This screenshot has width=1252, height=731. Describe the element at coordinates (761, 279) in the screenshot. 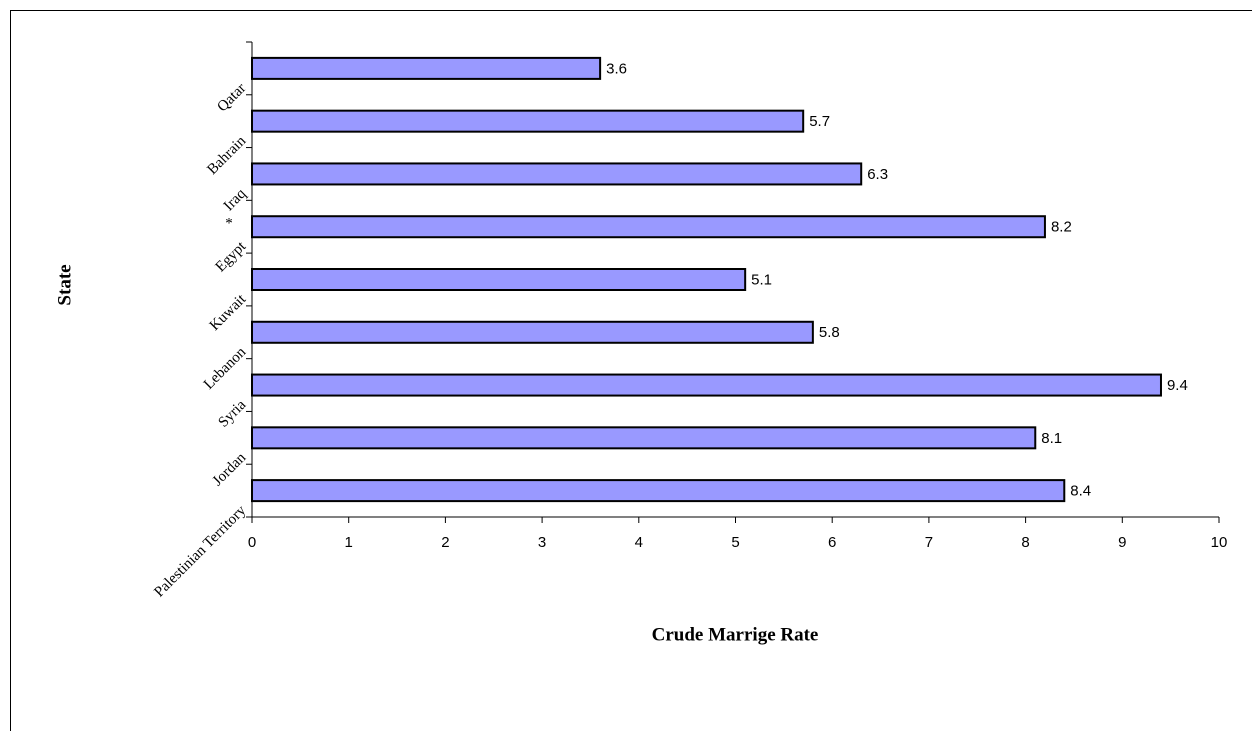

I see `value-label: 5.1` at that location.